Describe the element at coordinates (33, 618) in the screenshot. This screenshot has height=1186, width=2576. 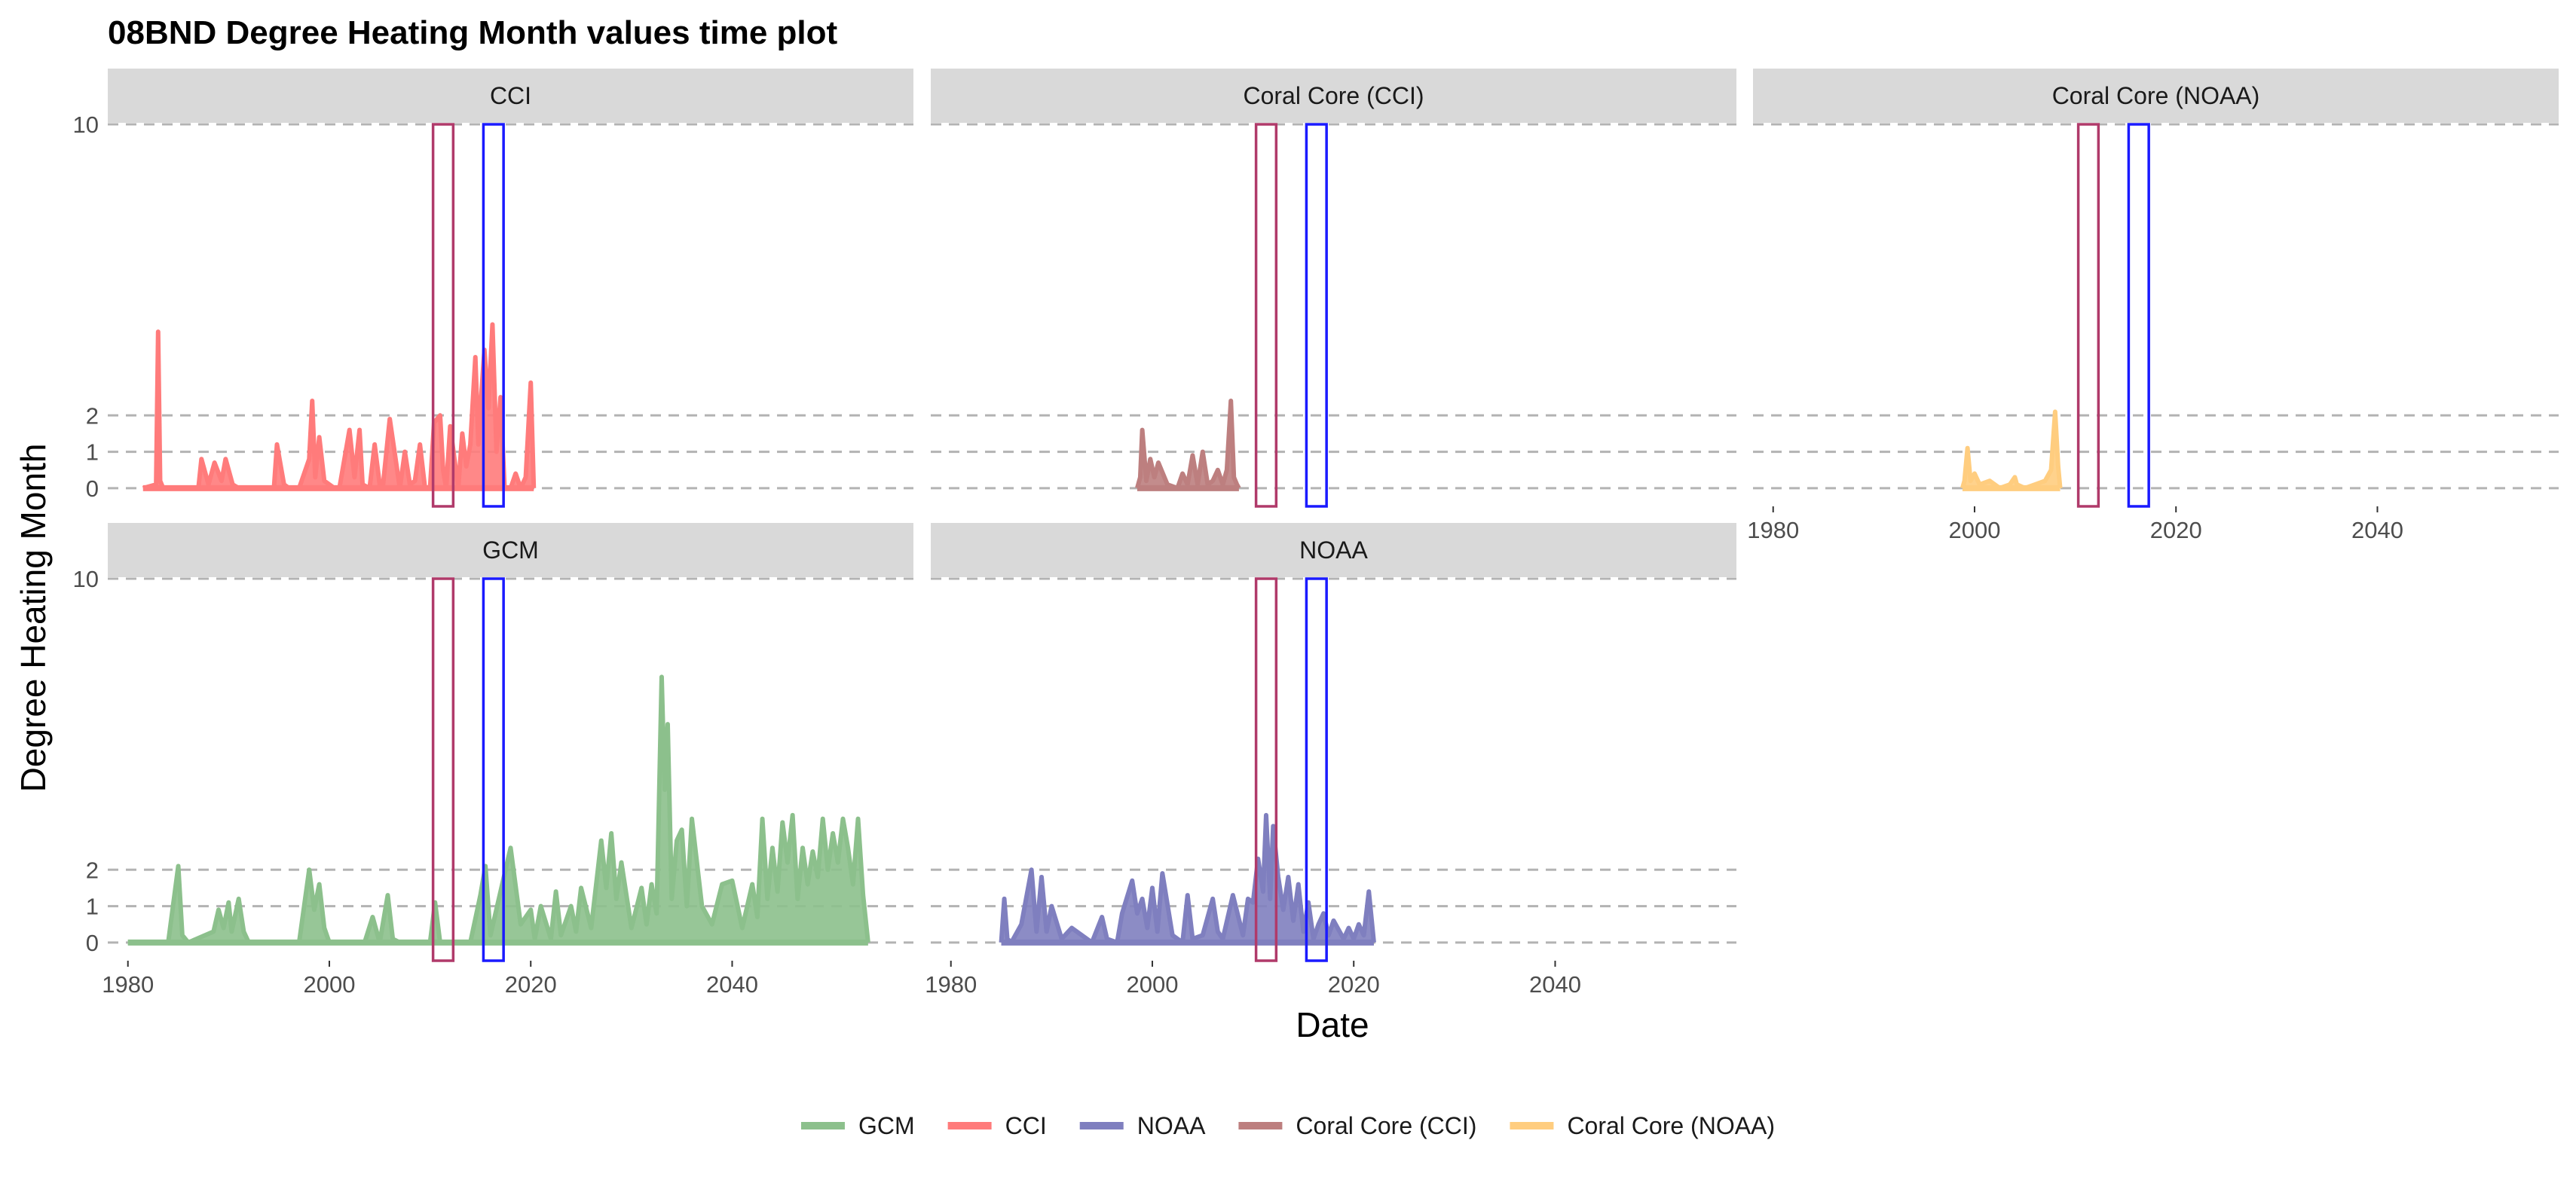
I see `y-axis-title: Degree Heating Month` at that location.